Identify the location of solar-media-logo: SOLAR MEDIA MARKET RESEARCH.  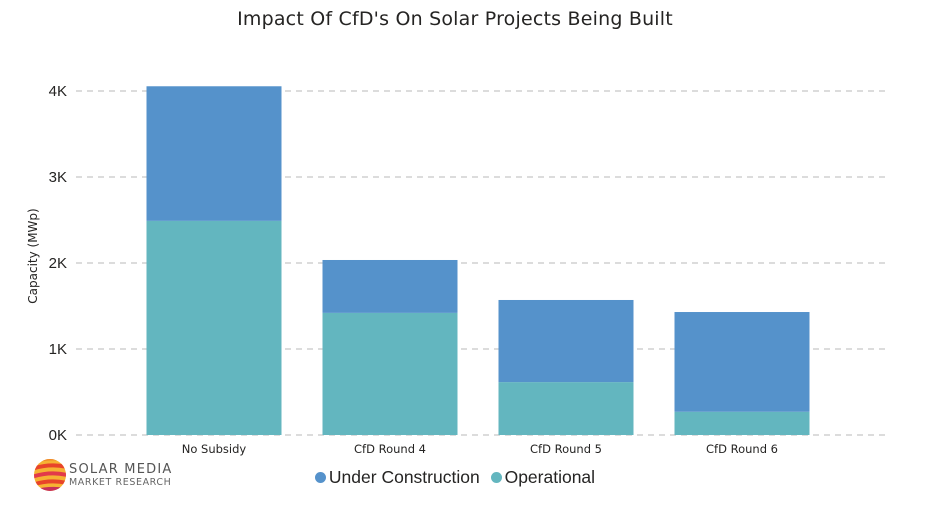
(102, 475).